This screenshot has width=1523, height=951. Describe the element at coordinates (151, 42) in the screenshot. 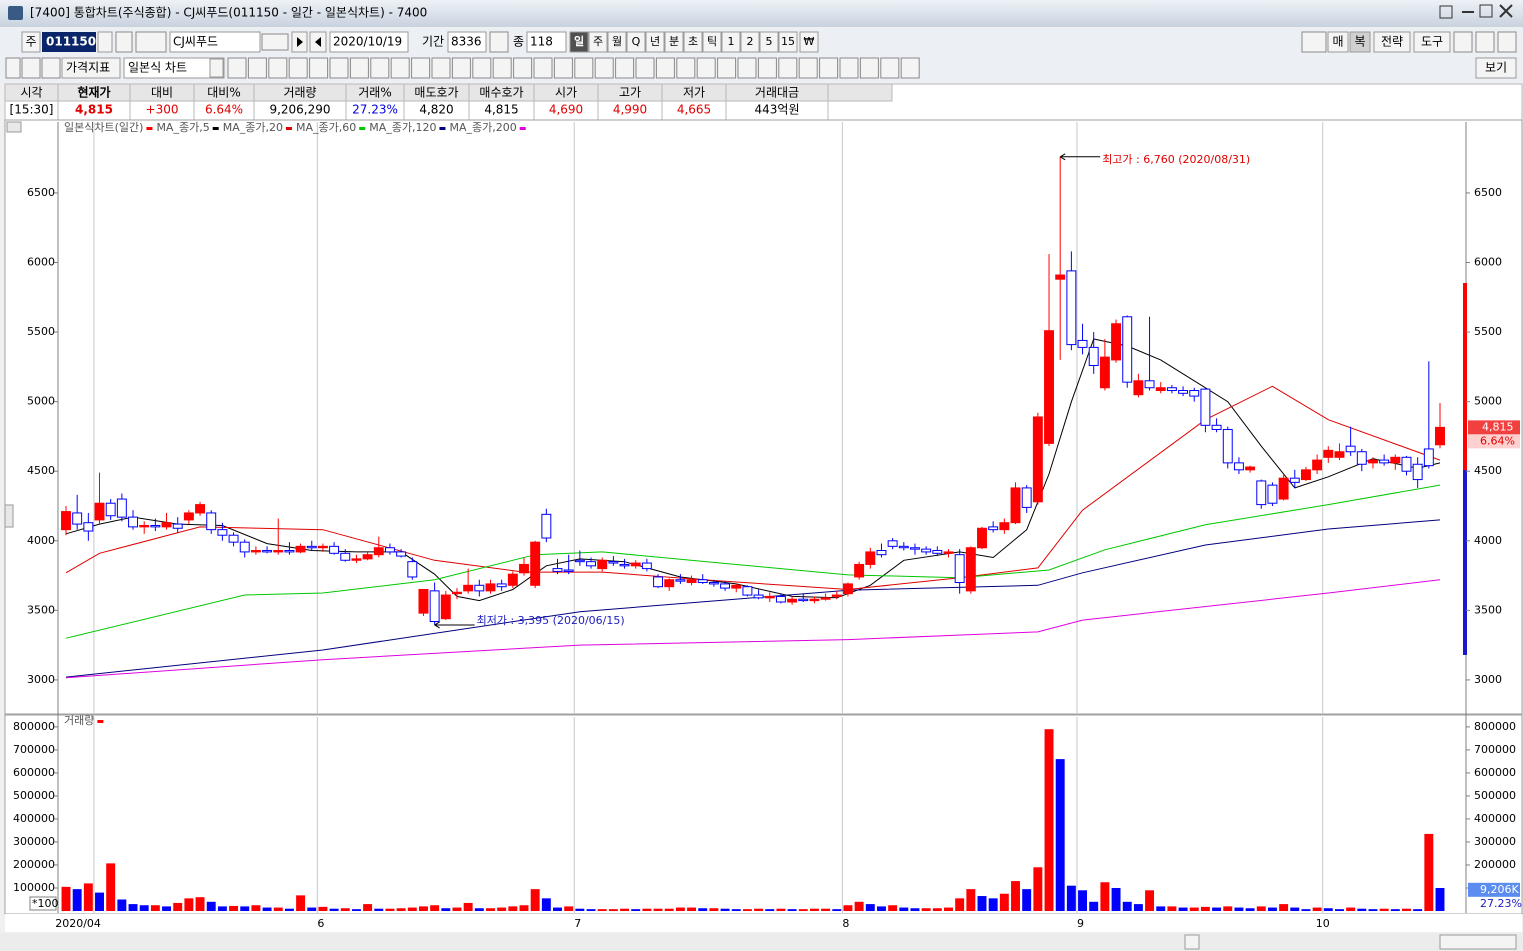

I see `sort-button` at that location.